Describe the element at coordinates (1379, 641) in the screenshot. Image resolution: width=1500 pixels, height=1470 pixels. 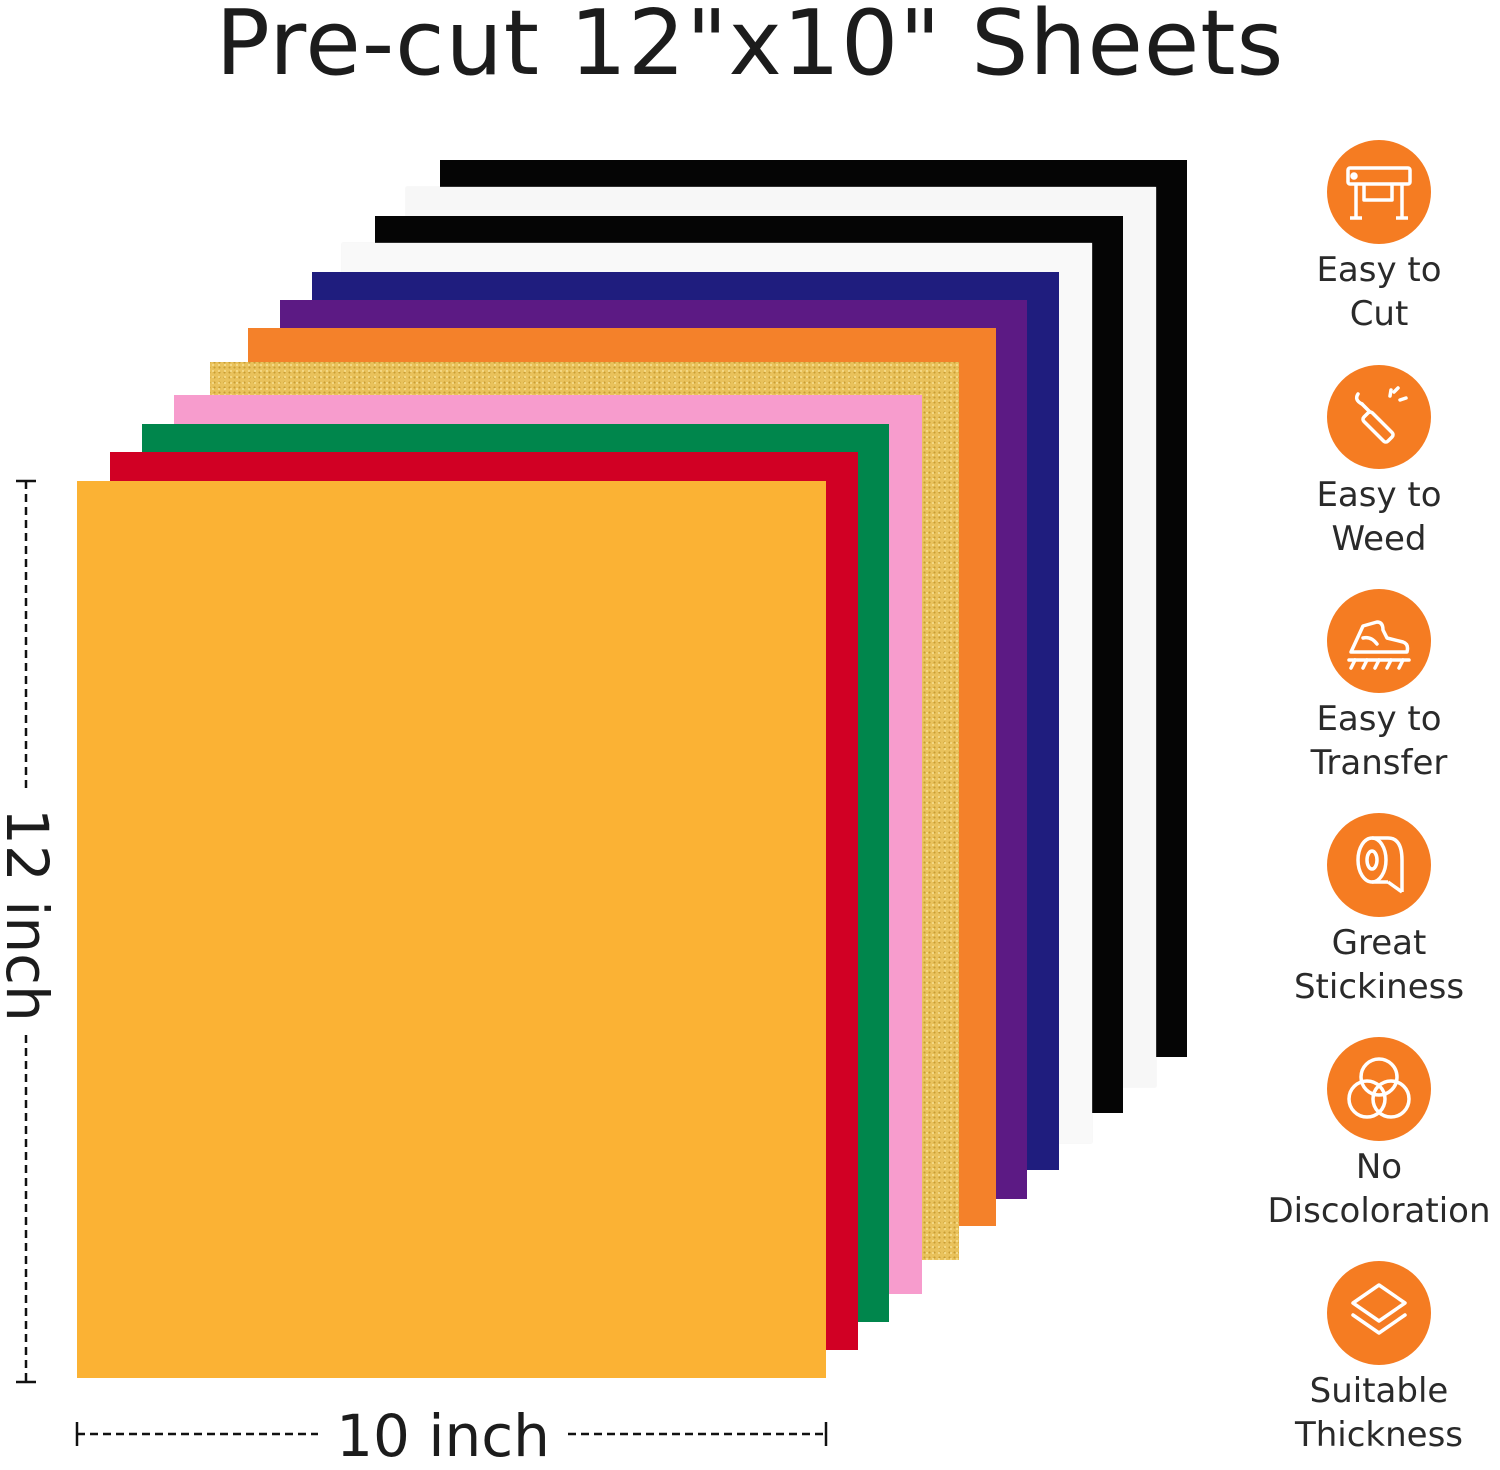
I see `iron-transfer-icon` at that location.